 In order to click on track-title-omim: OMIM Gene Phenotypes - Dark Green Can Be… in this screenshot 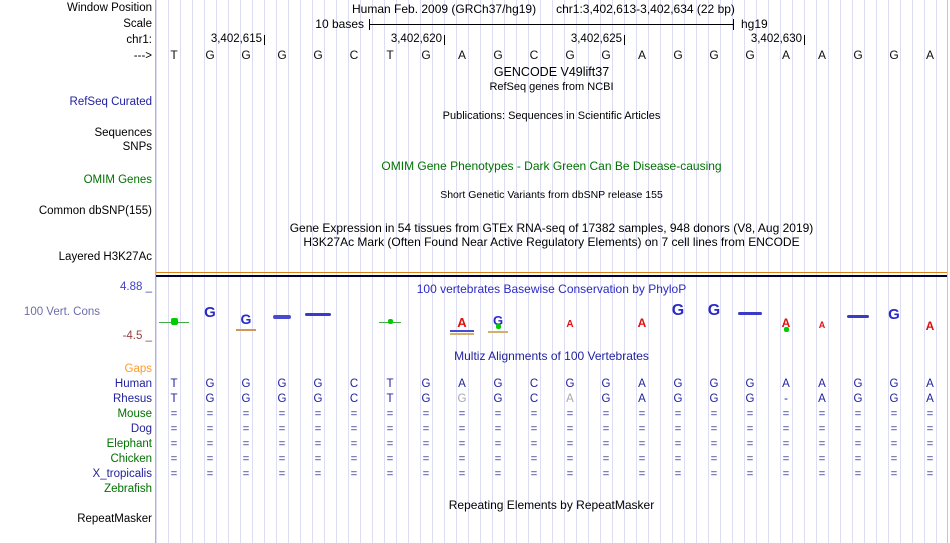, I will do `click(551, 166)`.